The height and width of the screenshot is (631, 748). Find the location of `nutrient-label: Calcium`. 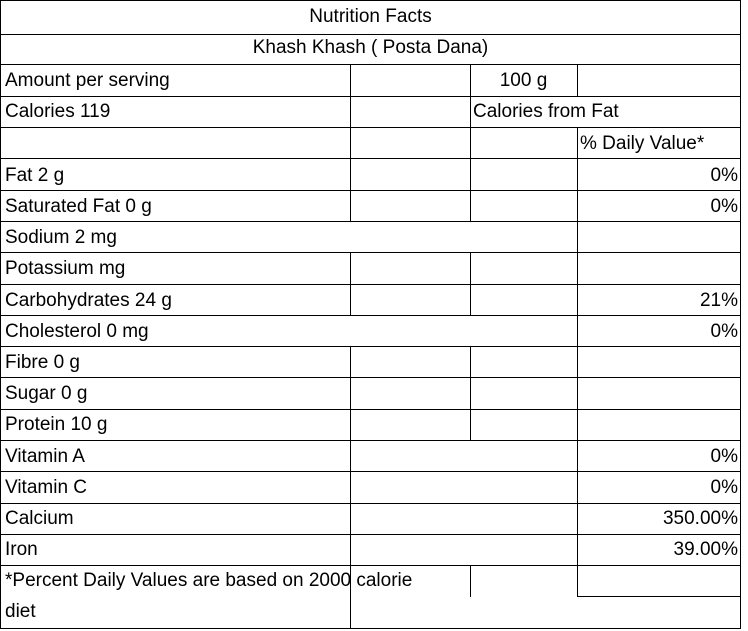

nutrient-label: Calcium is located at coordinates (39, 518).